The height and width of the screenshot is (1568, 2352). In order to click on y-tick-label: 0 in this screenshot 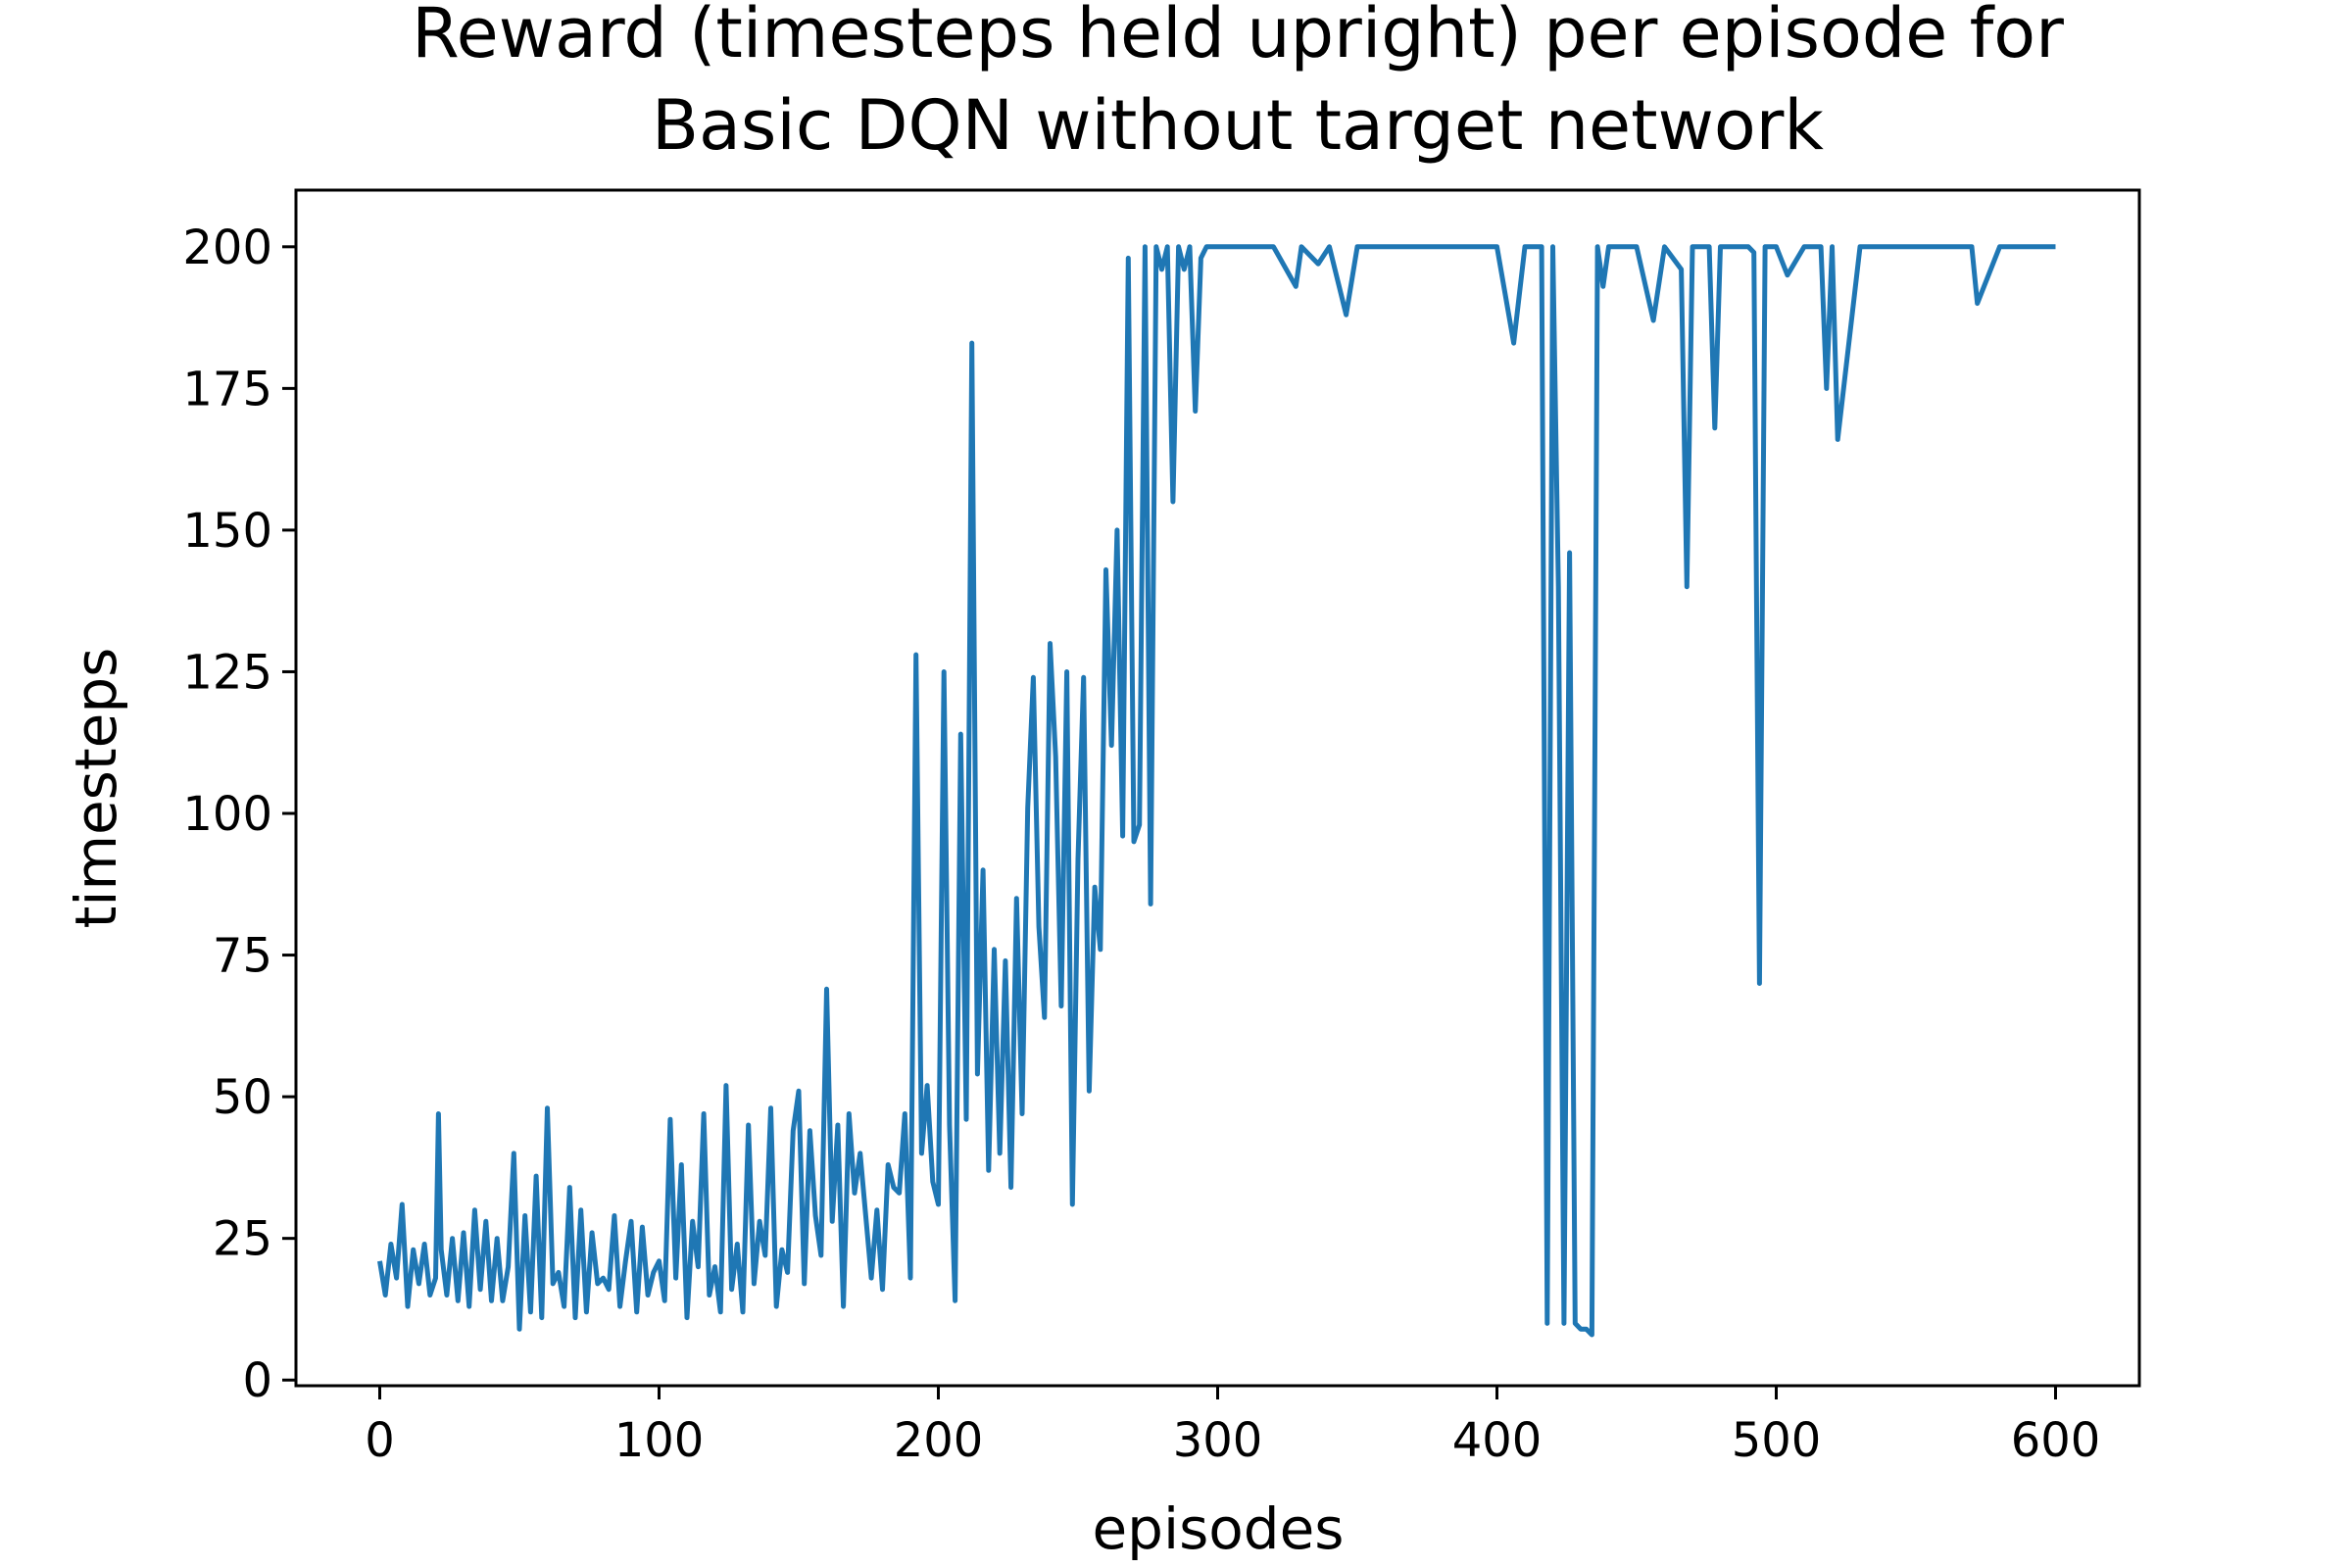, I will do `click(257, 1380)`.